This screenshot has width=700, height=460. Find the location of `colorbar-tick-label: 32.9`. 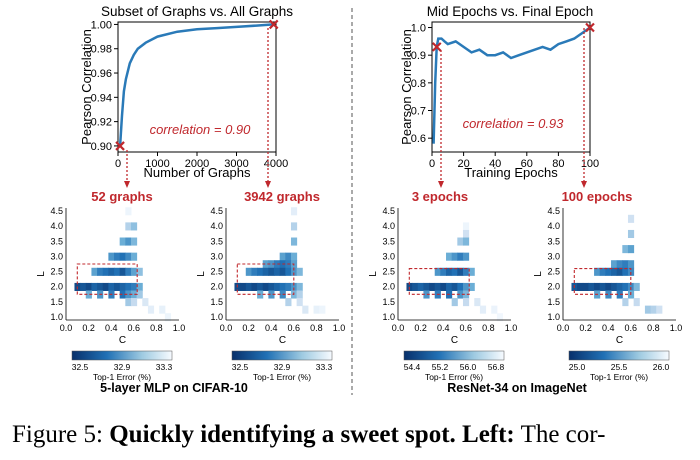

colorbar-tick-label: 32.9 is located at coordinates (122, 367).